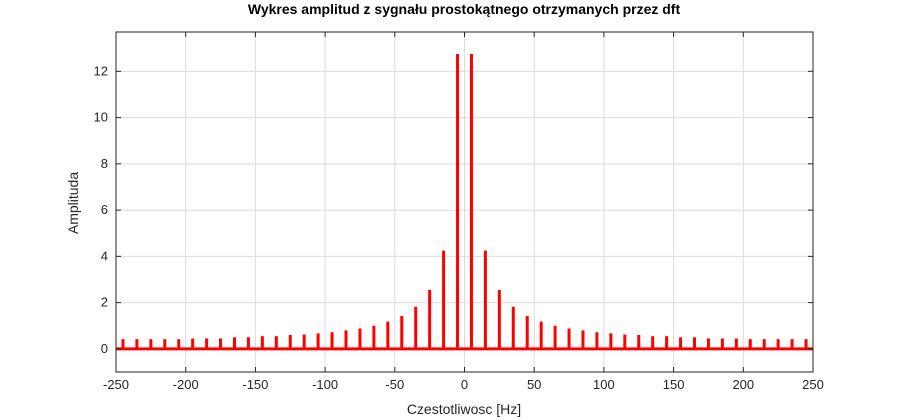 The image size is (900, 420). I want to click on y-tick-label: 0, so click(104, 348).